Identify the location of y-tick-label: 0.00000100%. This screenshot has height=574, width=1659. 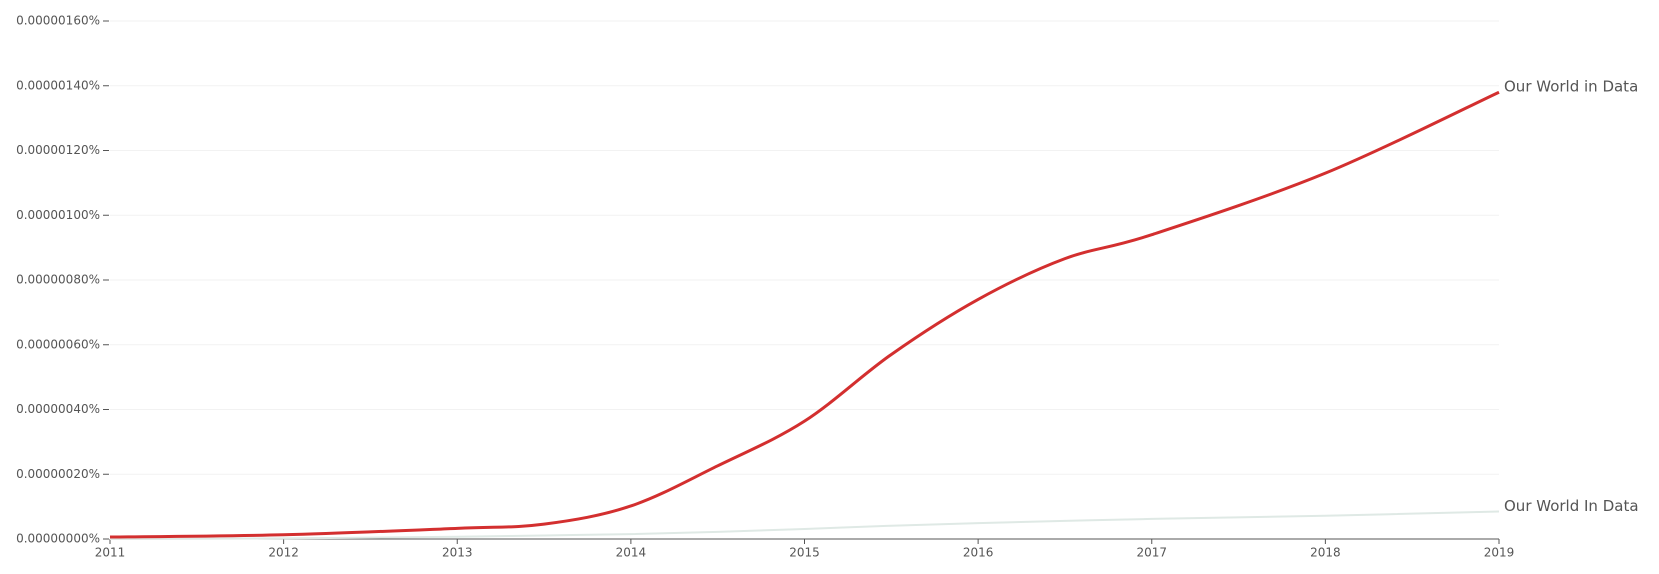
(58, 215).